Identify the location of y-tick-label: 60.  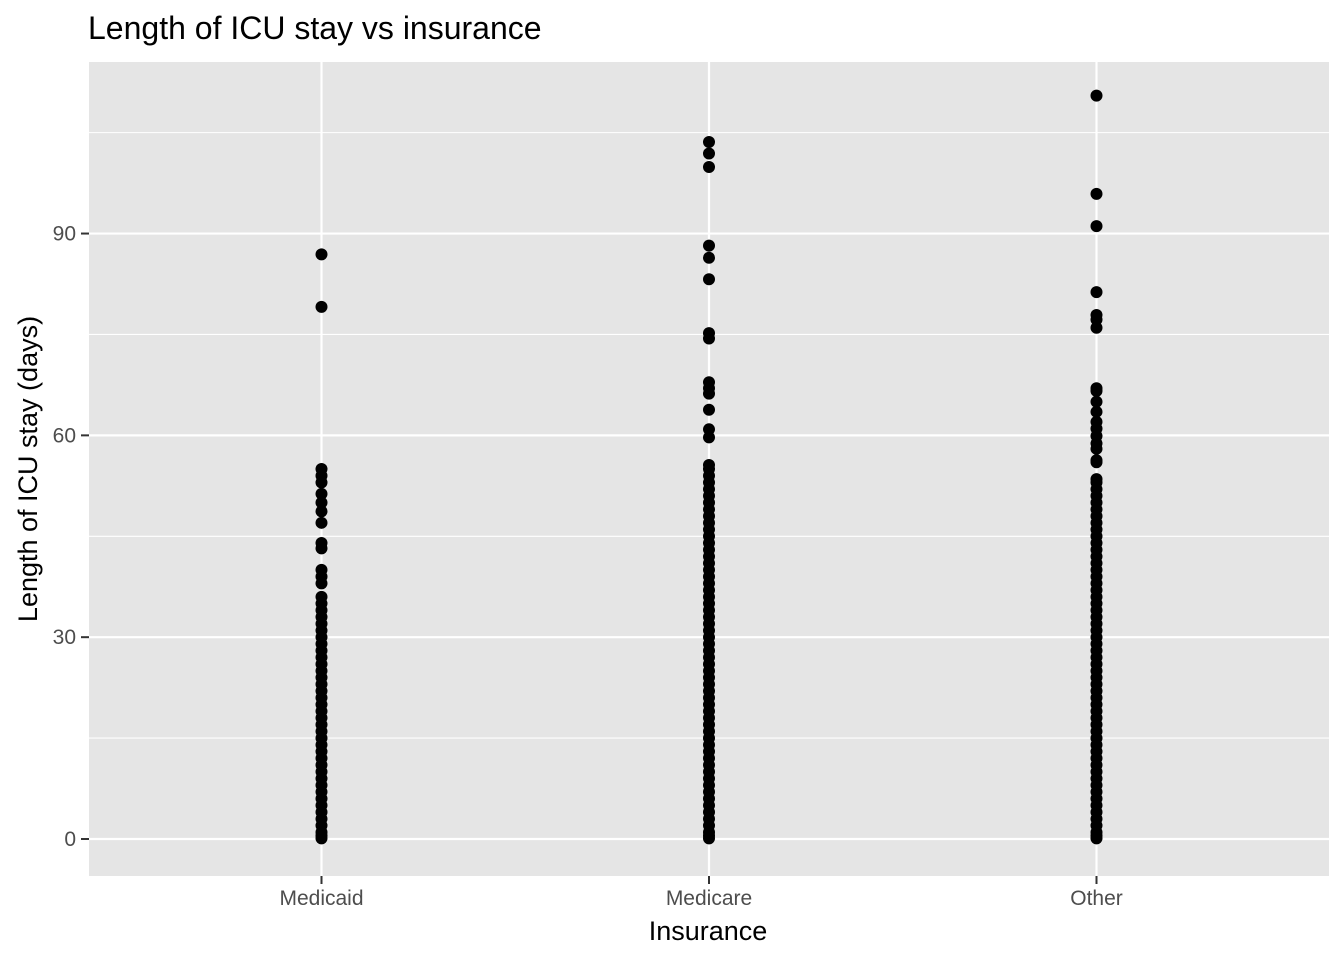
(64, 435).